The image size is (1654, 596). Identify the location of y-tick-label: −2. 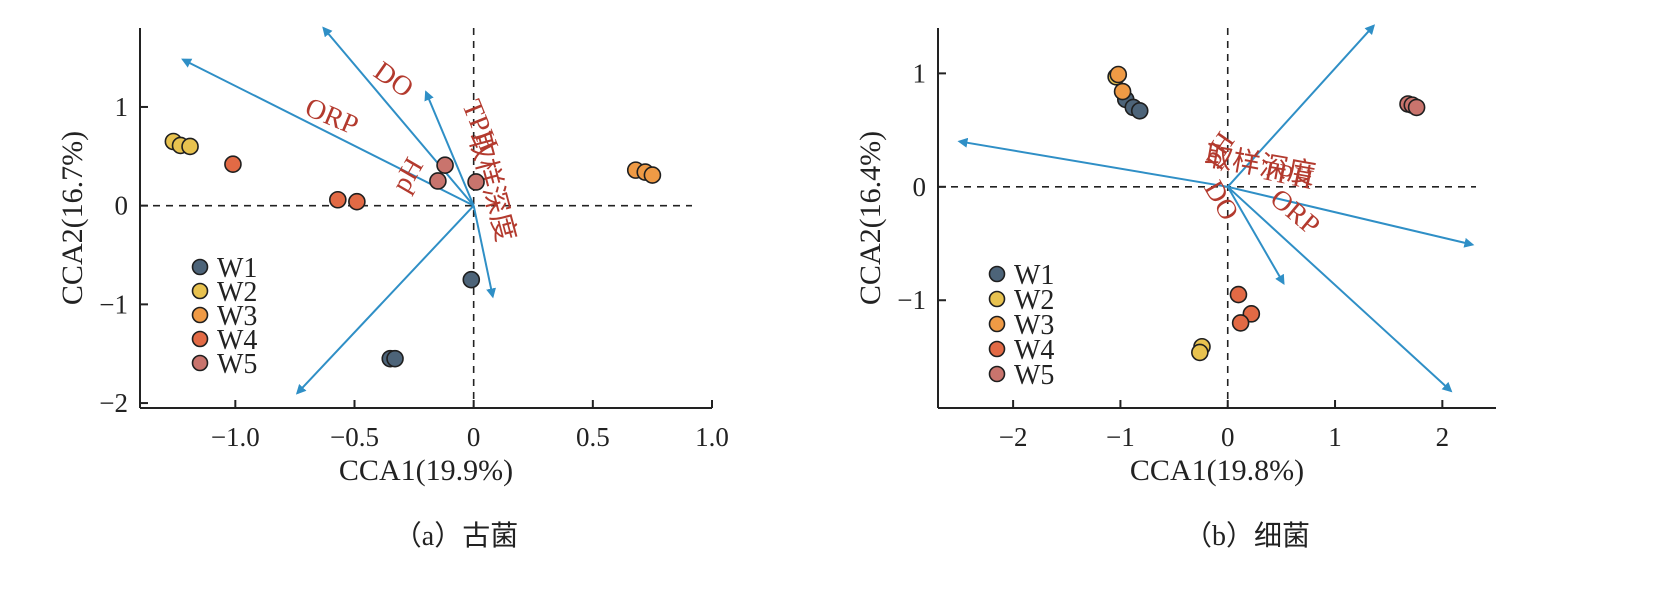
(113, 403).